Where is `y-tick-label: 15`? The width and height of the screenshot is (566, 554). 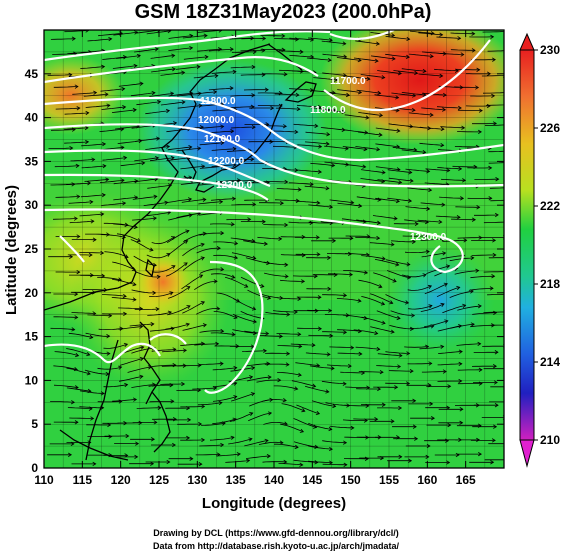
y-tick-label: 15 is located at coordinates (32, 337).